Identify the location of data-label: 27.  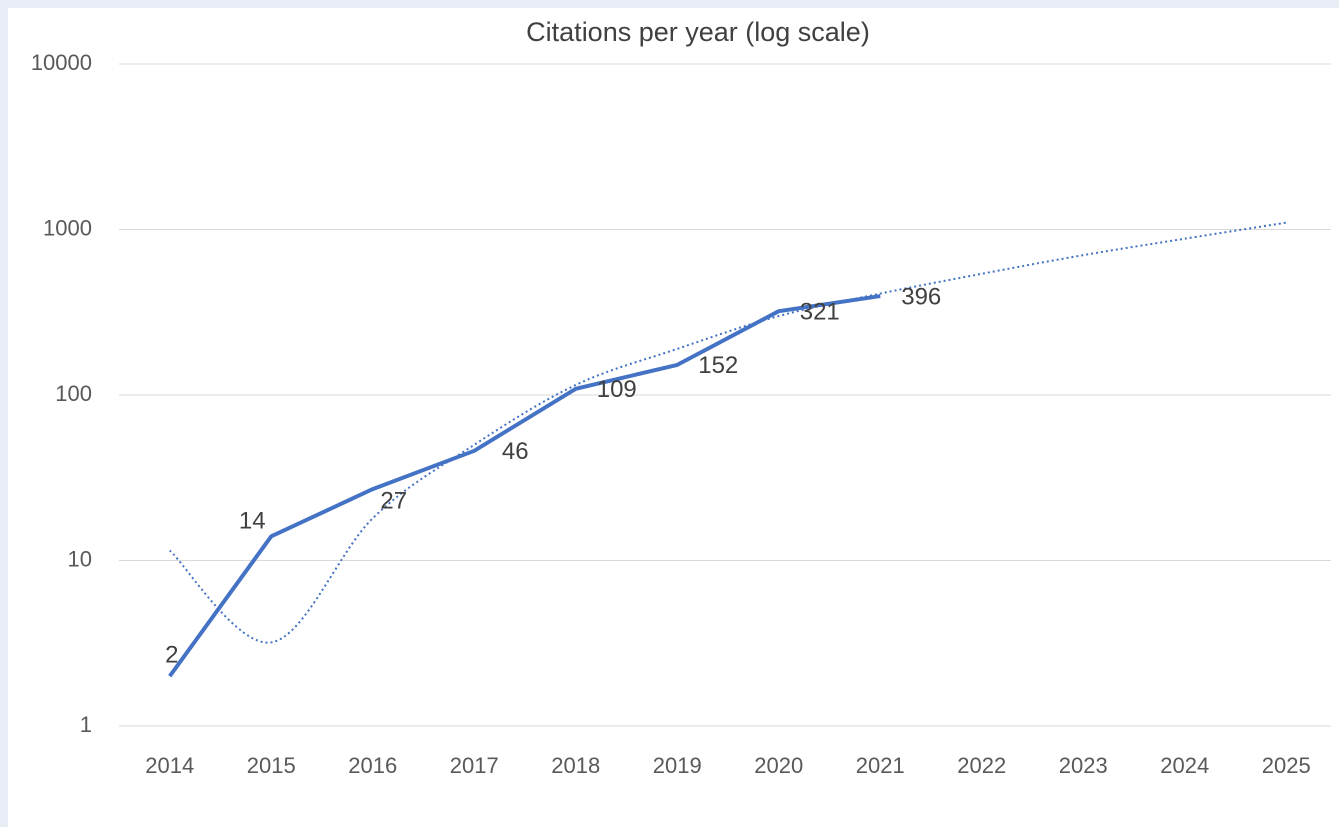
(393, 500).